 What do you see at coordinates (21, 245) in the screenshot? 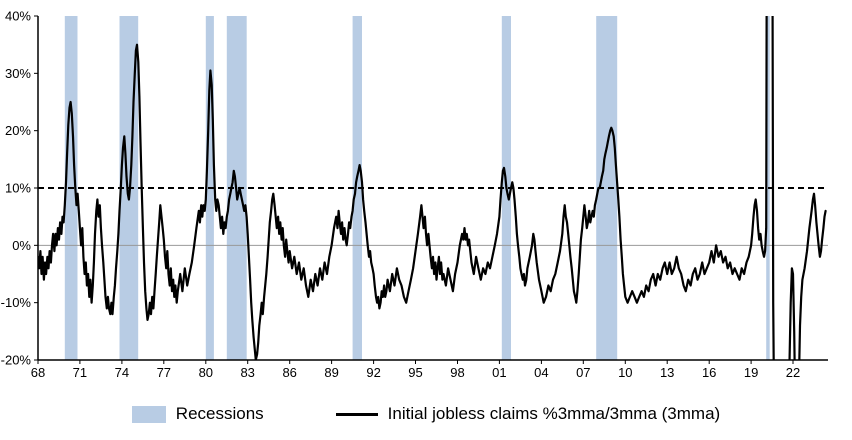
I see `y-tick-label: 0%` at bounding box center [21, 245].